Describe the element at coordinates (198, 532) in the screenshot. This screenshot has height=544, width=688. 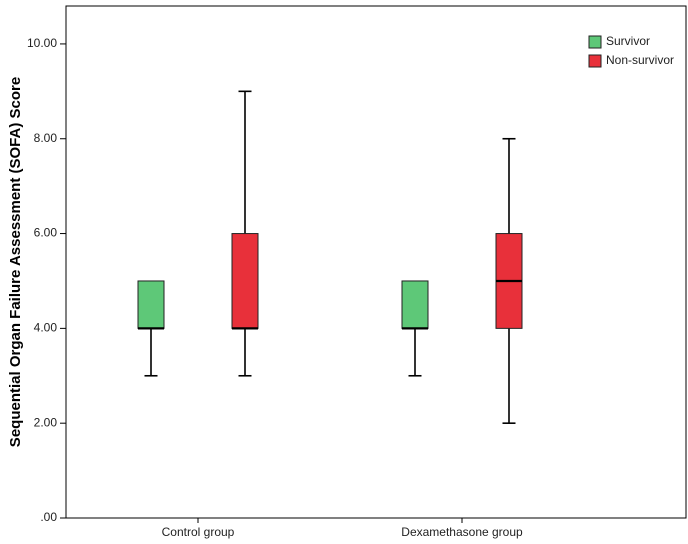
I see `x-tick-label: Control group` at that location.